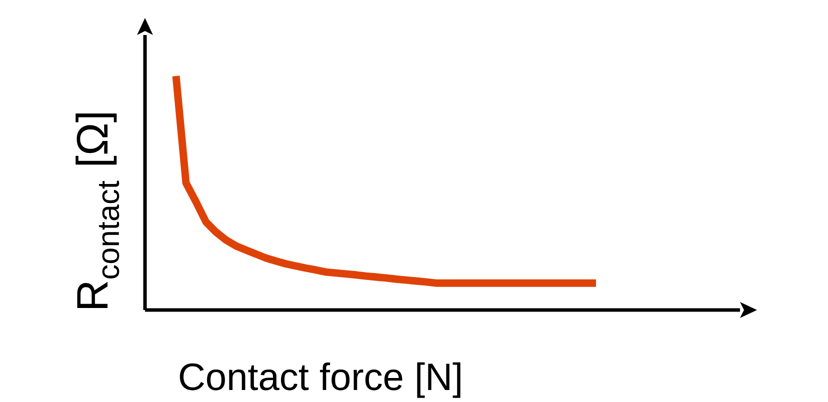  I want to click on x-axis-title: Contact force [N], so click(320, 380).